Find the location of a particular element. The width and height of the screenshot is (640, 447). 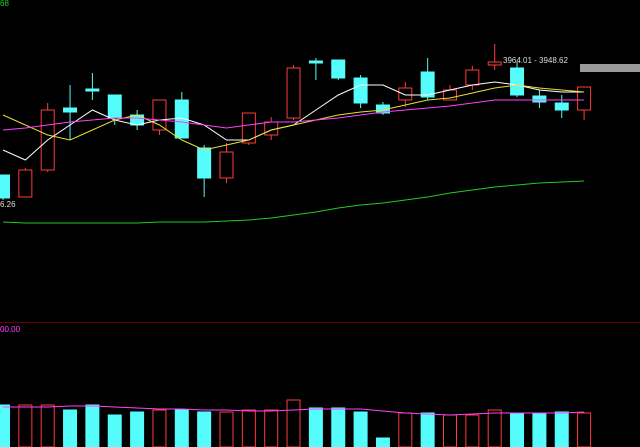

annotation: 6.26 is located at coordinates (8, 204).